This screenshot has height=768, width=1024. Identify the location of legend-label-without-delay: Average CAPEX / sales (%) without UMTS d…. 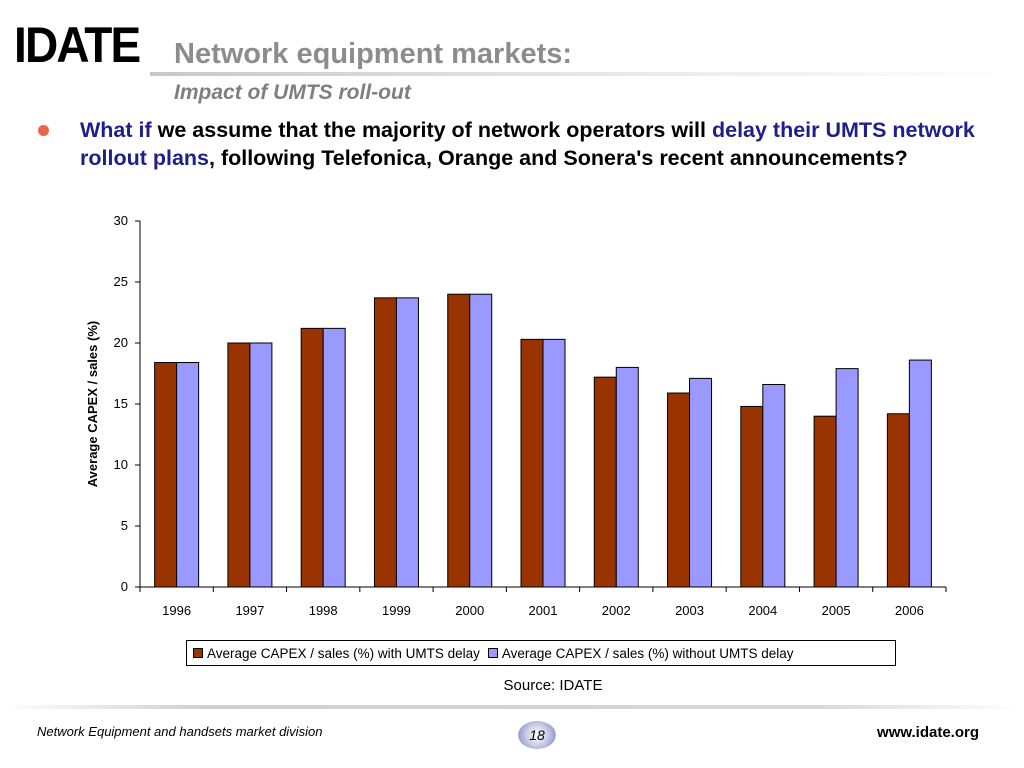
(647, 653).